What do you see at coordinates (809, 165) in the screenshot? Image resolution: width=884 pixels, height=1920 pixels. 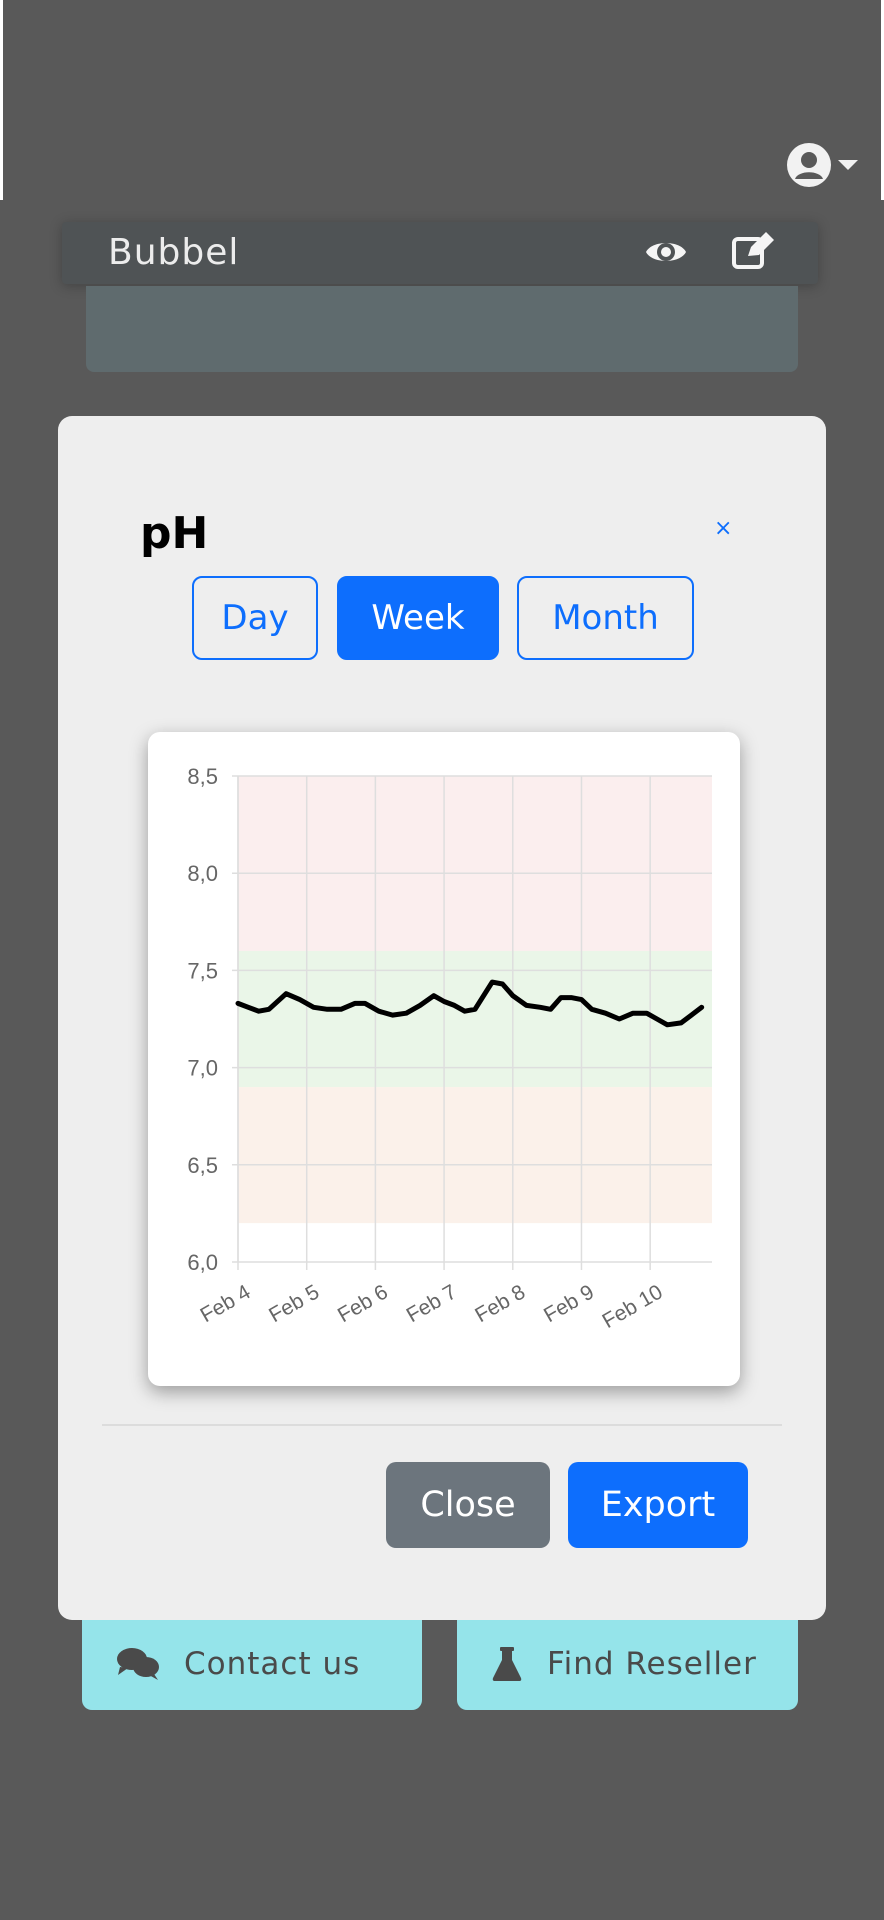 I see `user-circle-icon` at bounding box center [809, 165].